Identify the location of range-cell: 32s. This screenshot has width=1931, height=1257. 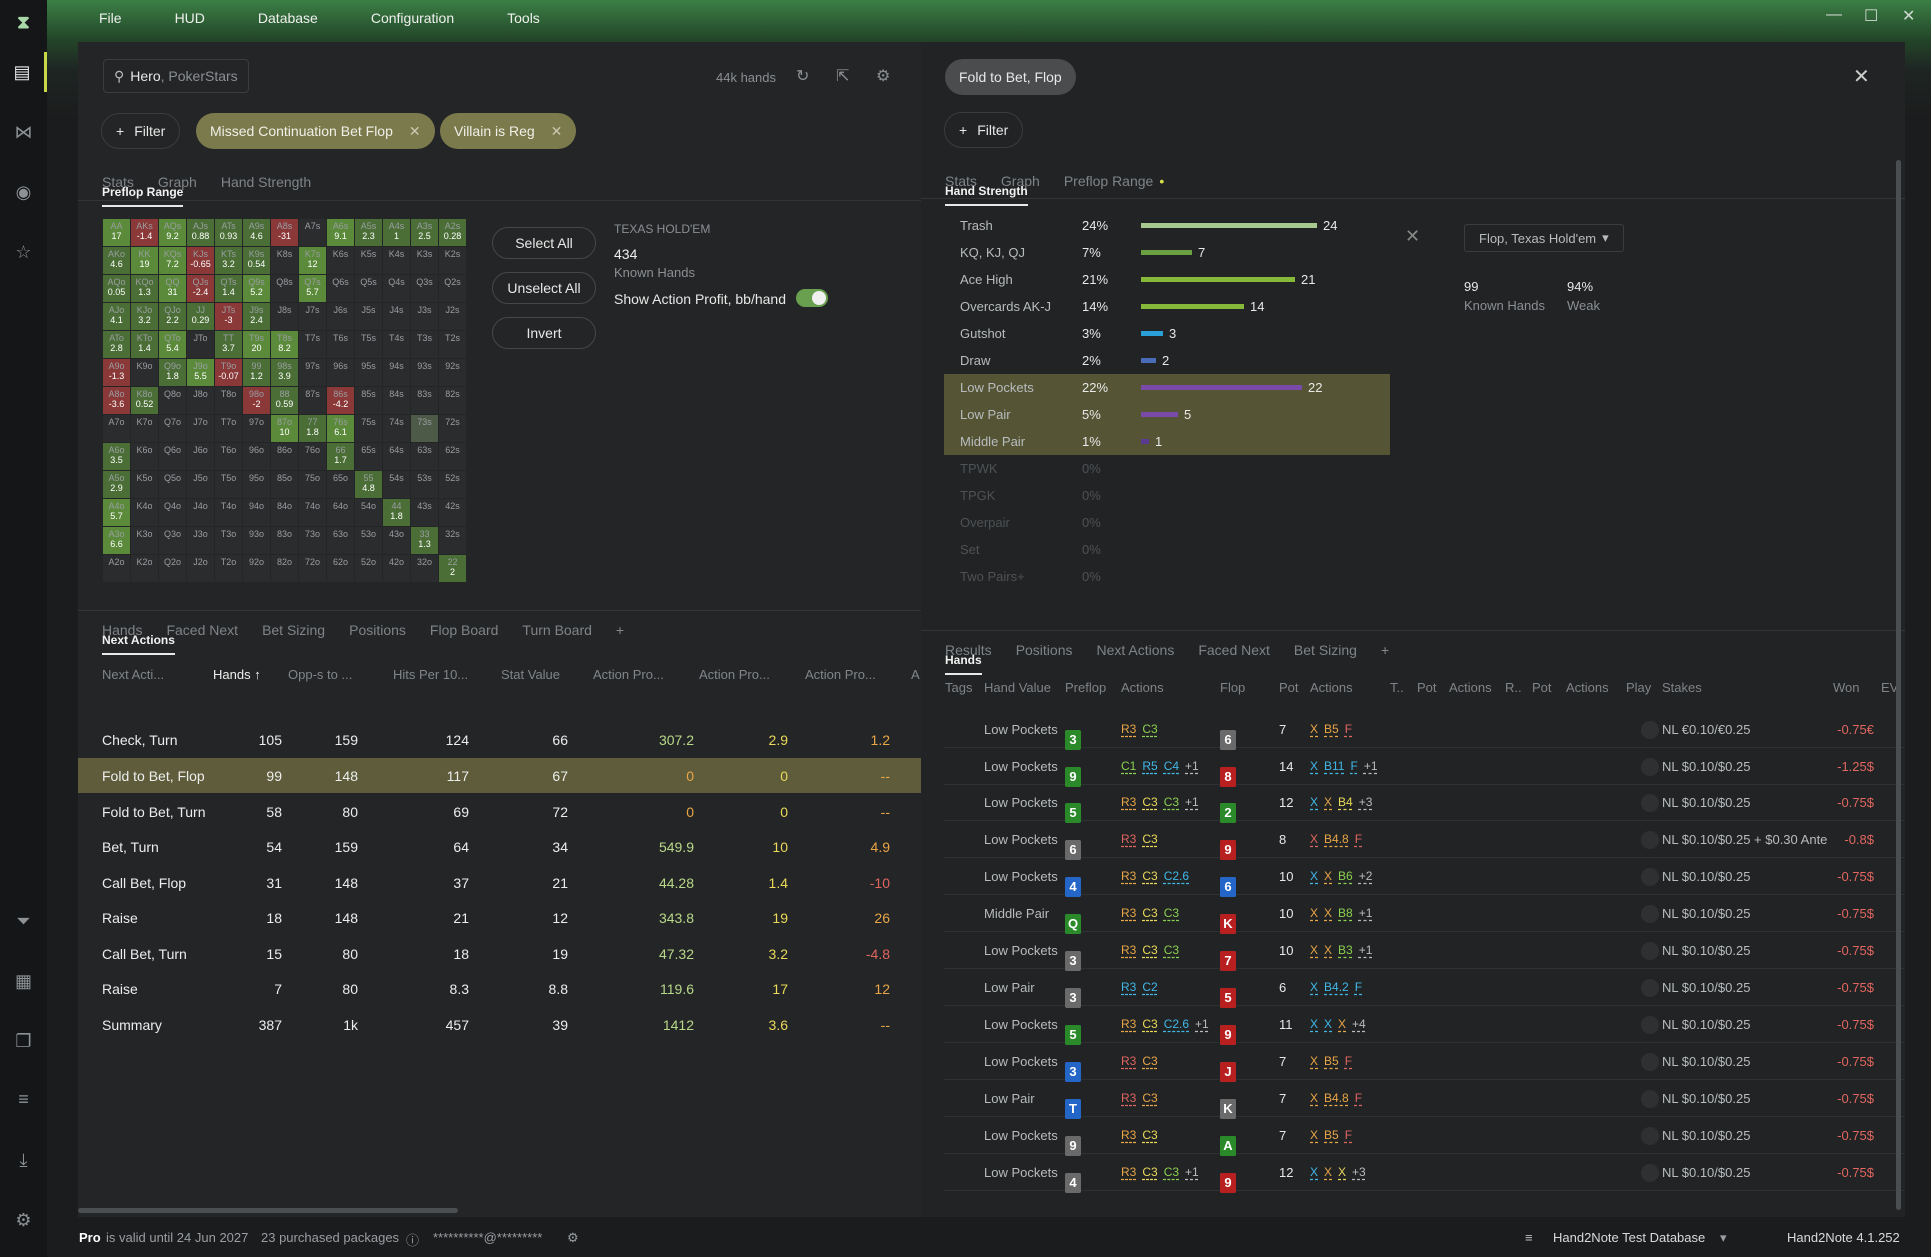
(453, 541).